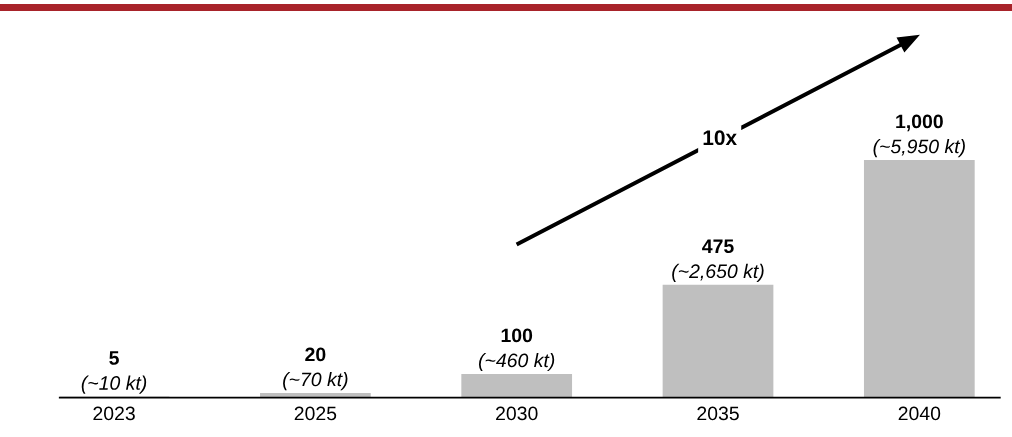 Image resolution: width=1012 pixels, height=437 pixels. Describe the element at coordinates (114, 413) in the screenshot. I see `x-tick-label: 2023` at that location.